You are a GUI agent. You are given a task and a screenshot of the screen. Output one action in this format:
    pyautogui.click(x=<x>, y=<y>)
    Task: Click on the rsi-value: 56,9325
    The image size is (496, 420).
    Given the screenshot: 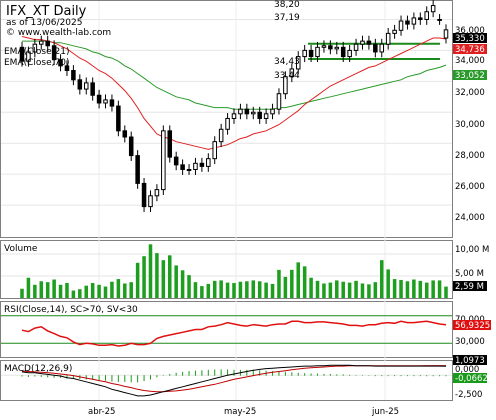 What is the action you would take?
    pyautogui.click(x=472, y=326)
    